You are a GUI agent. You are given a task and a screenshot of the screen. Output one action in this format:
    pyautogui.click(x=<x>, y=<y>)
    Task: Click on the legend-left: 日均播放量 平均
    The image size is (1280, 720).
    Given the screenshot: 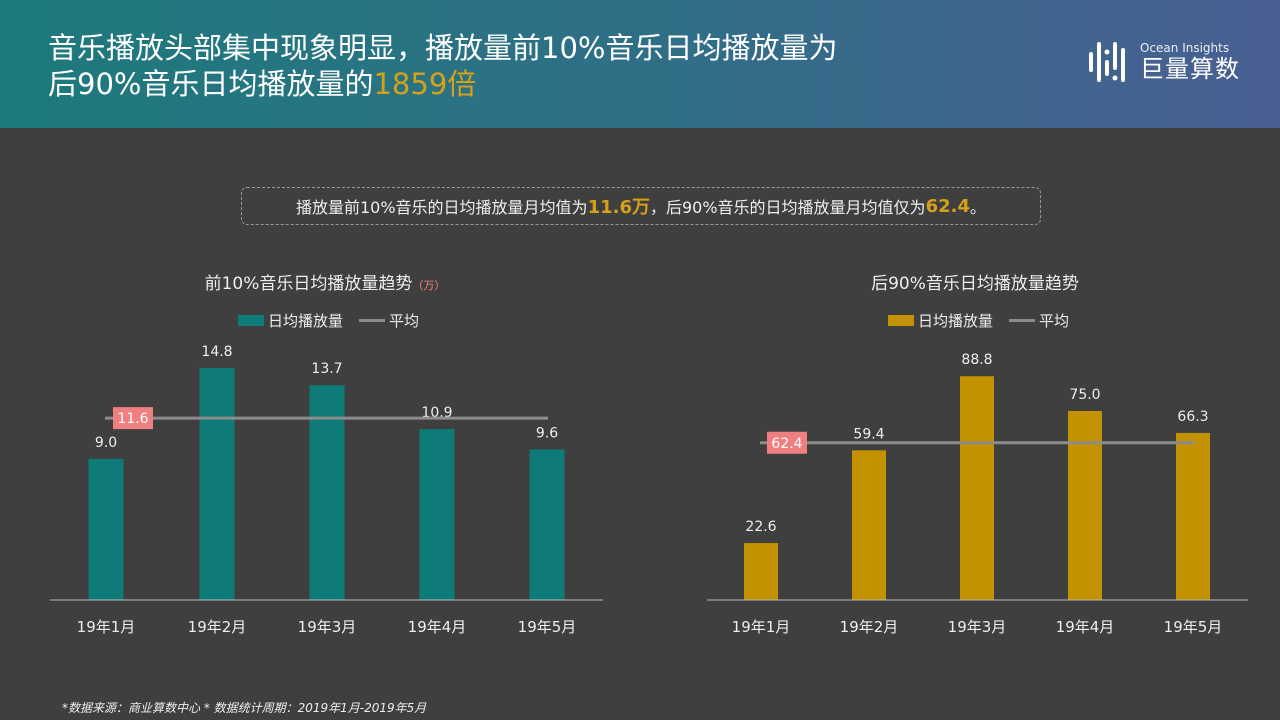 What is the action you would take?
    pyautogui.click(x=328, y=320)
    